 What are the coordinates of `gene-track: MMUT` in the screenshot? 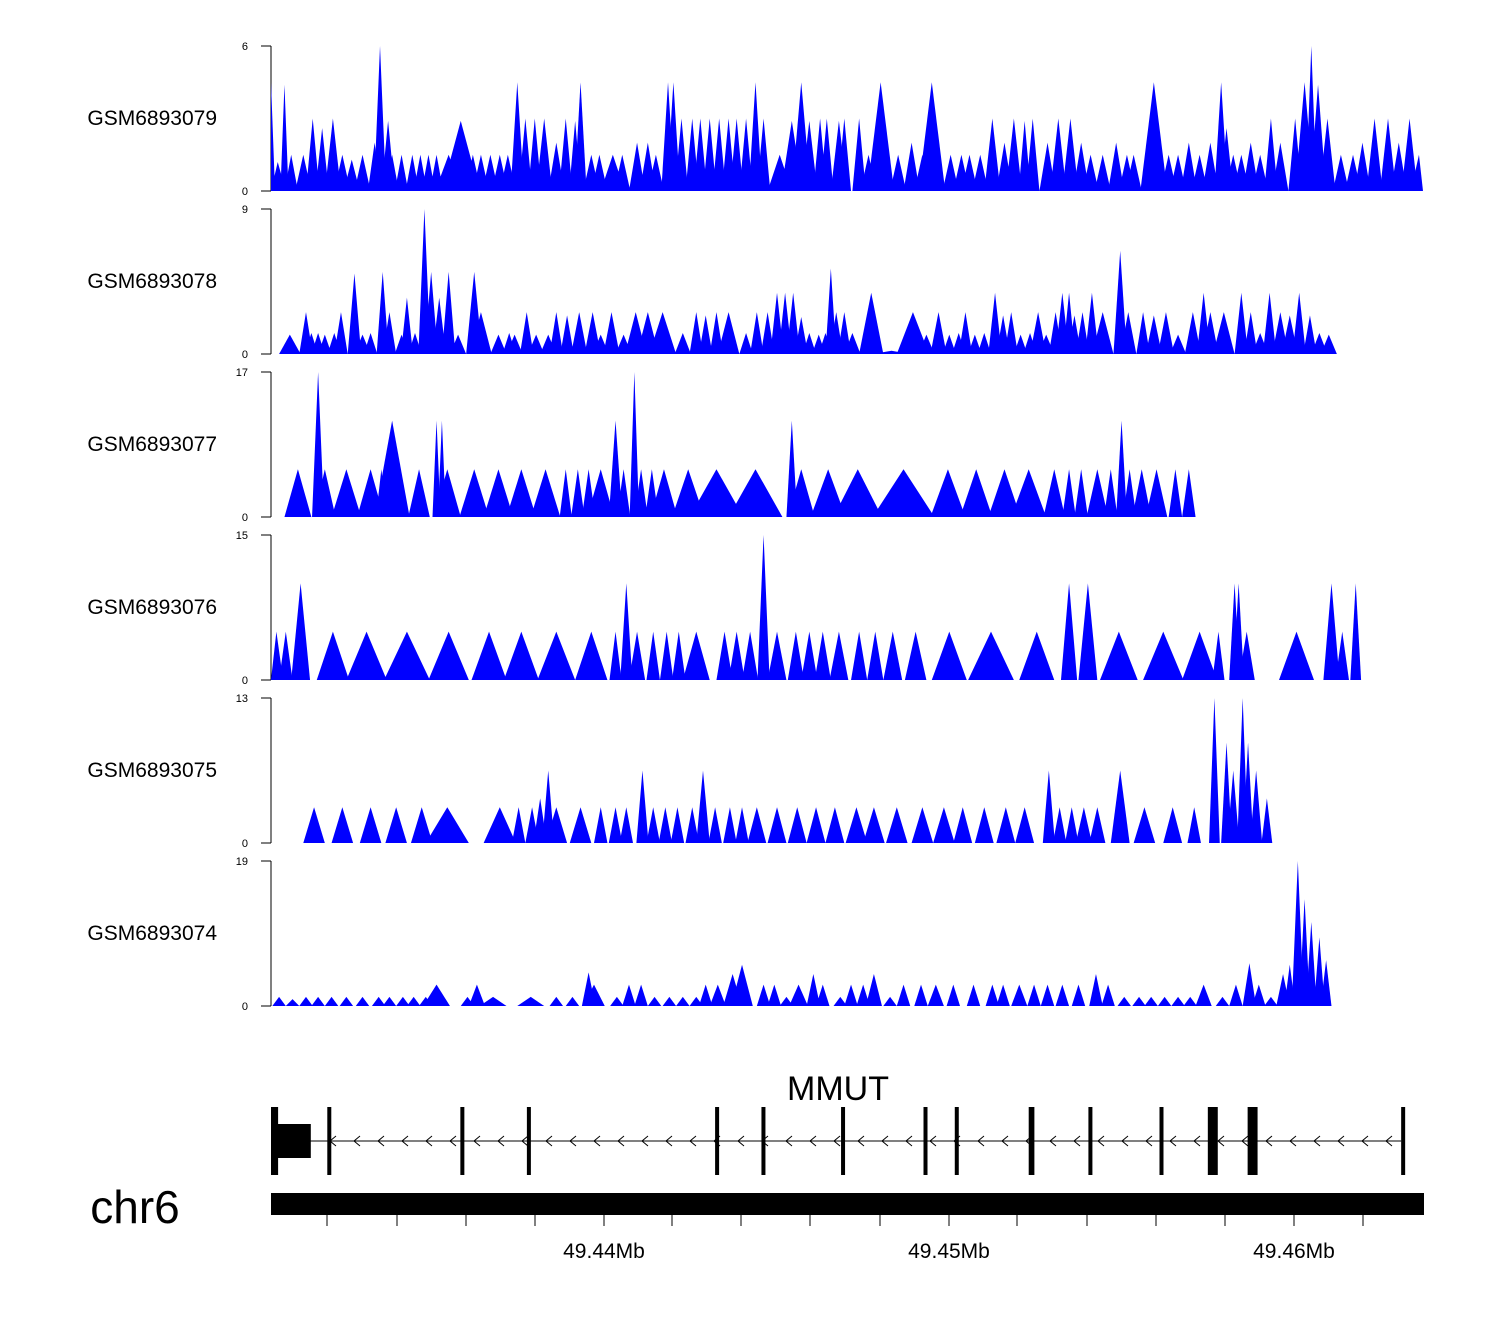 It's located at (838, 1122).